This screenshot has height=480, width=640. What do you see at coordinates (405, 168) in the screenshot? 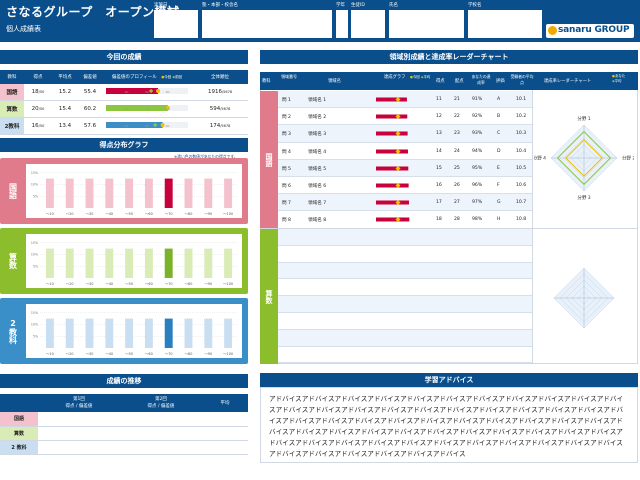
I see `domain-row: 問 5 領域名 5 15 25 95% E 10.5` at bounding box center [405, 168].